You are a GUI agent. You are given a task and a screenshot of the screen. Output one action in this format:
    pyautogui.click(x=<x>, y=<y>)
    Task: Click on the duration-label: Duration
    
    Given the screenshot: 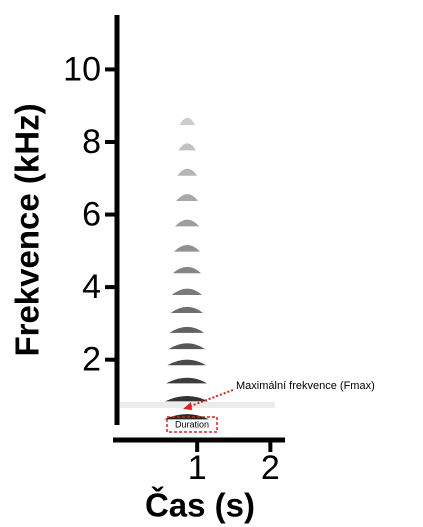 What is the action you would take?
    pyautogui.click(x=192, y=424)
    